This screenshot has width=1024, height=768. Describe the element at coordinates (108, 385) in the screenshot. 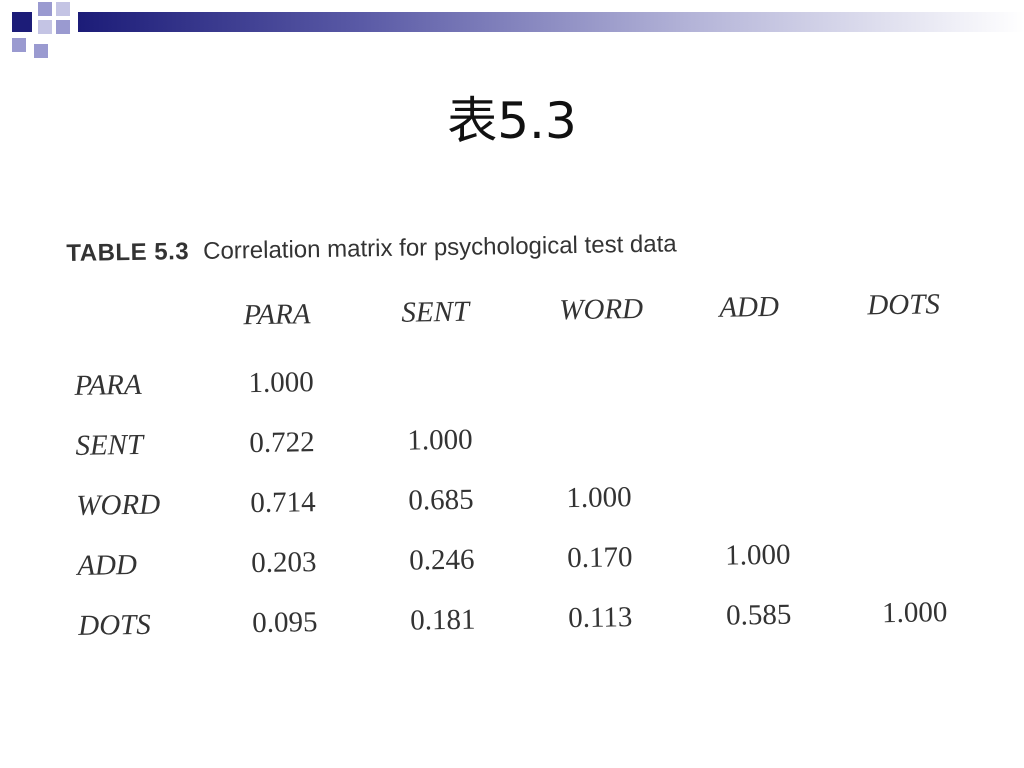

I see `row-header: PARA` at that location.